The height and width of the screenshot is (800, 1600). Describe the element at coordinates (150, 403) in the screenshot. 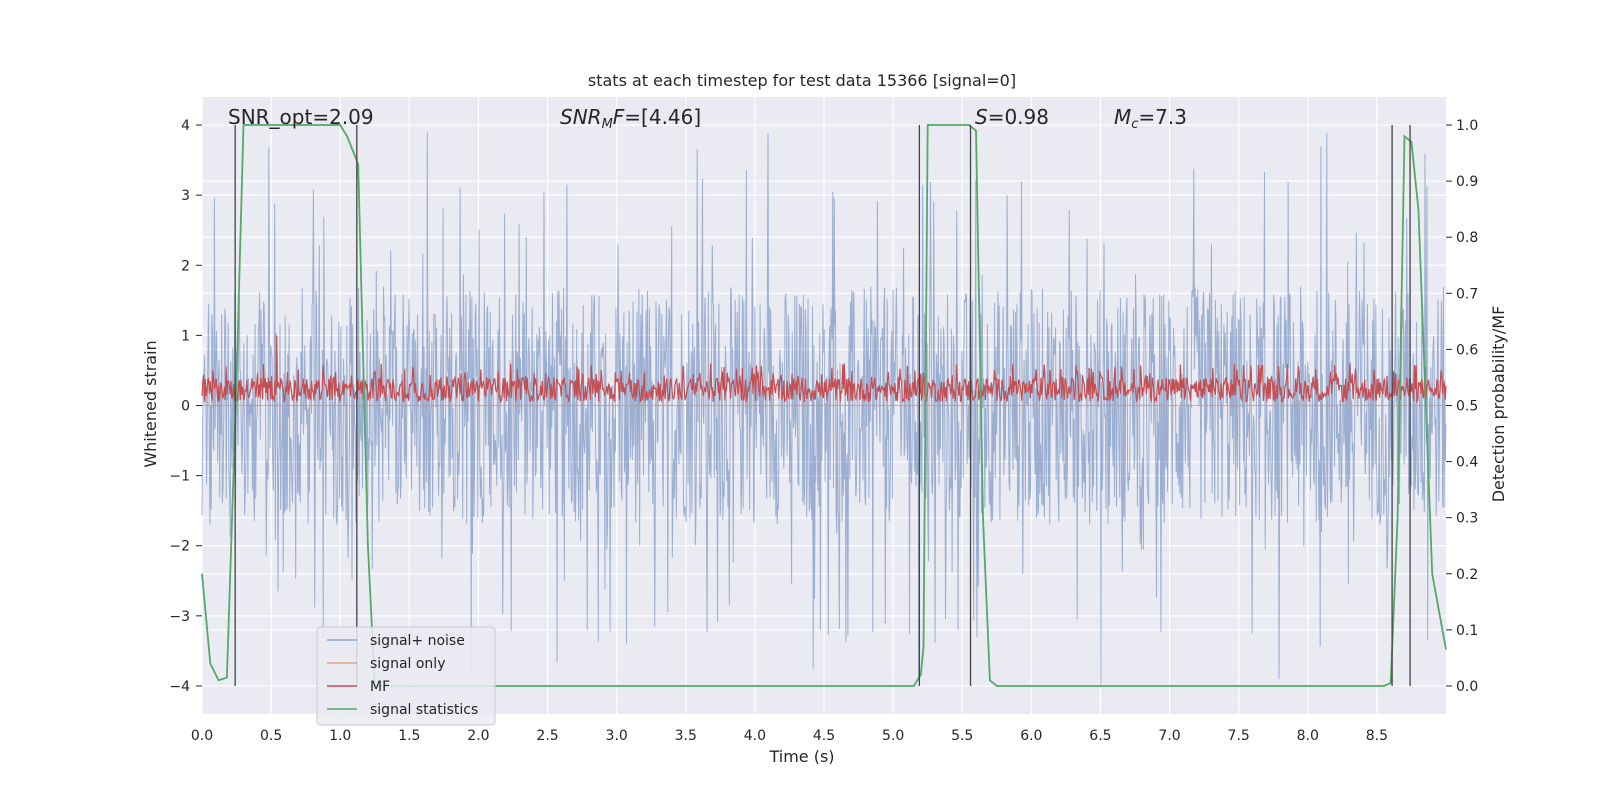

I see `y-axis-label: Whitened strain` at that location.